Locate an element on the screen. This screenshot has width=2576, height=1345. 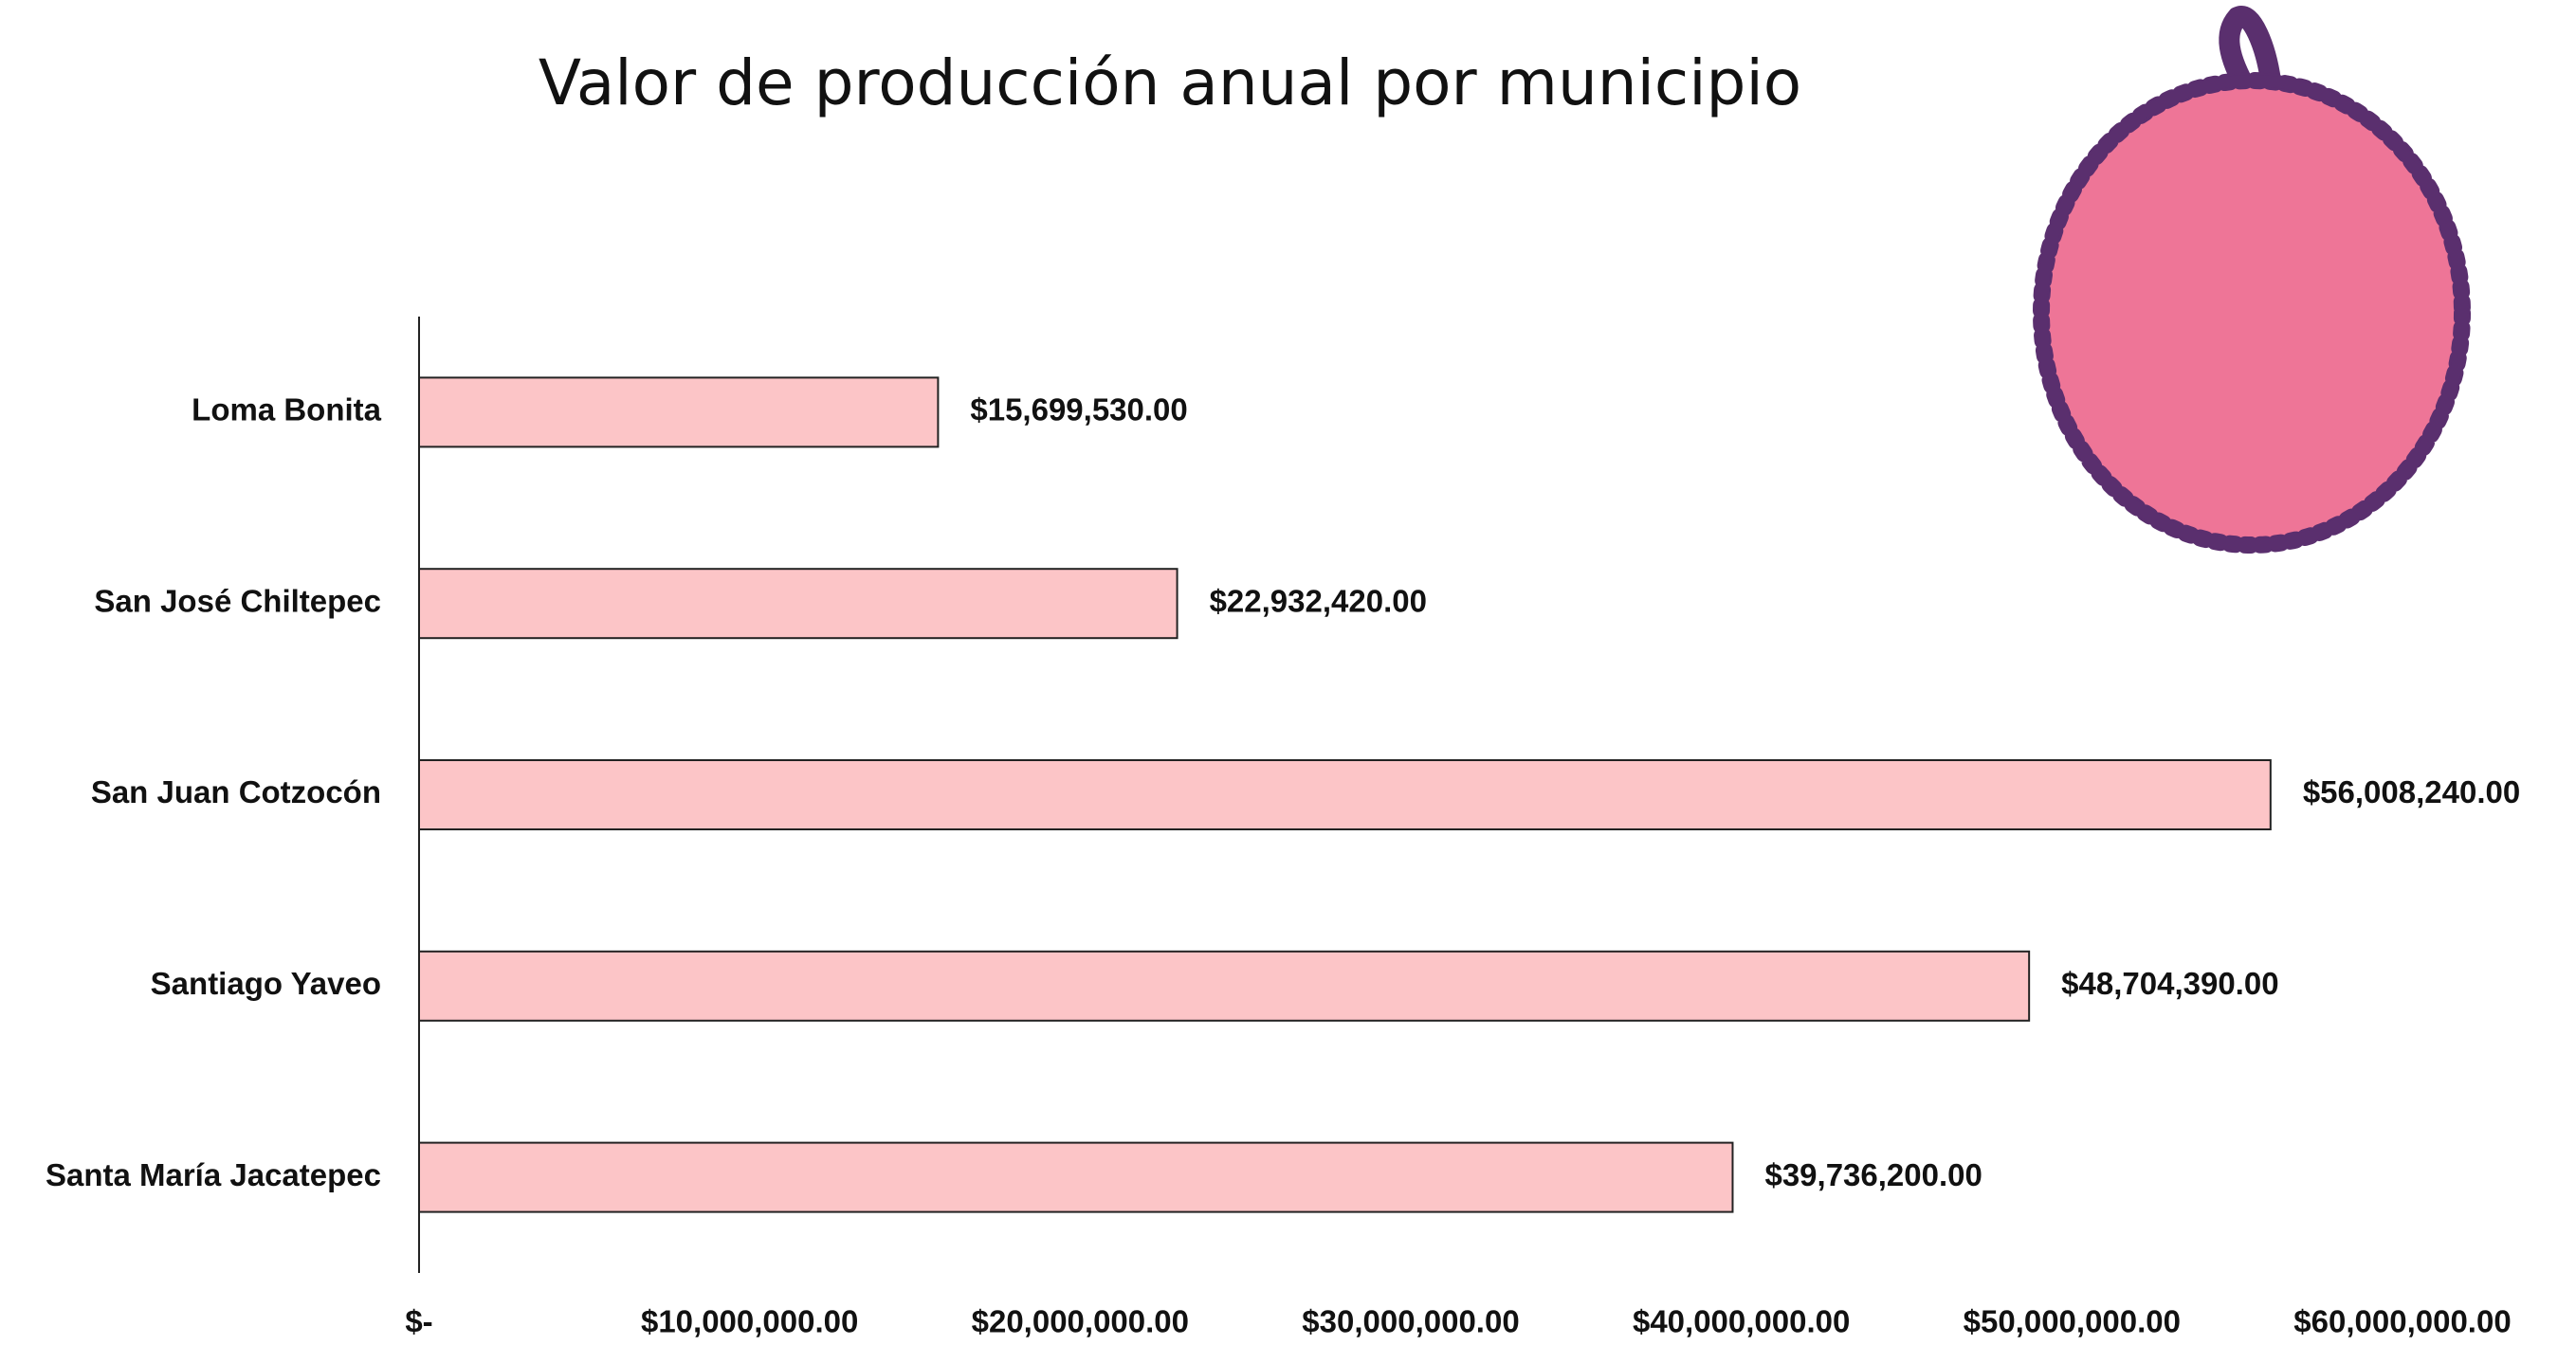
chart-title: Valor de producción anual por municipio is located at coordinates (1170, 83).